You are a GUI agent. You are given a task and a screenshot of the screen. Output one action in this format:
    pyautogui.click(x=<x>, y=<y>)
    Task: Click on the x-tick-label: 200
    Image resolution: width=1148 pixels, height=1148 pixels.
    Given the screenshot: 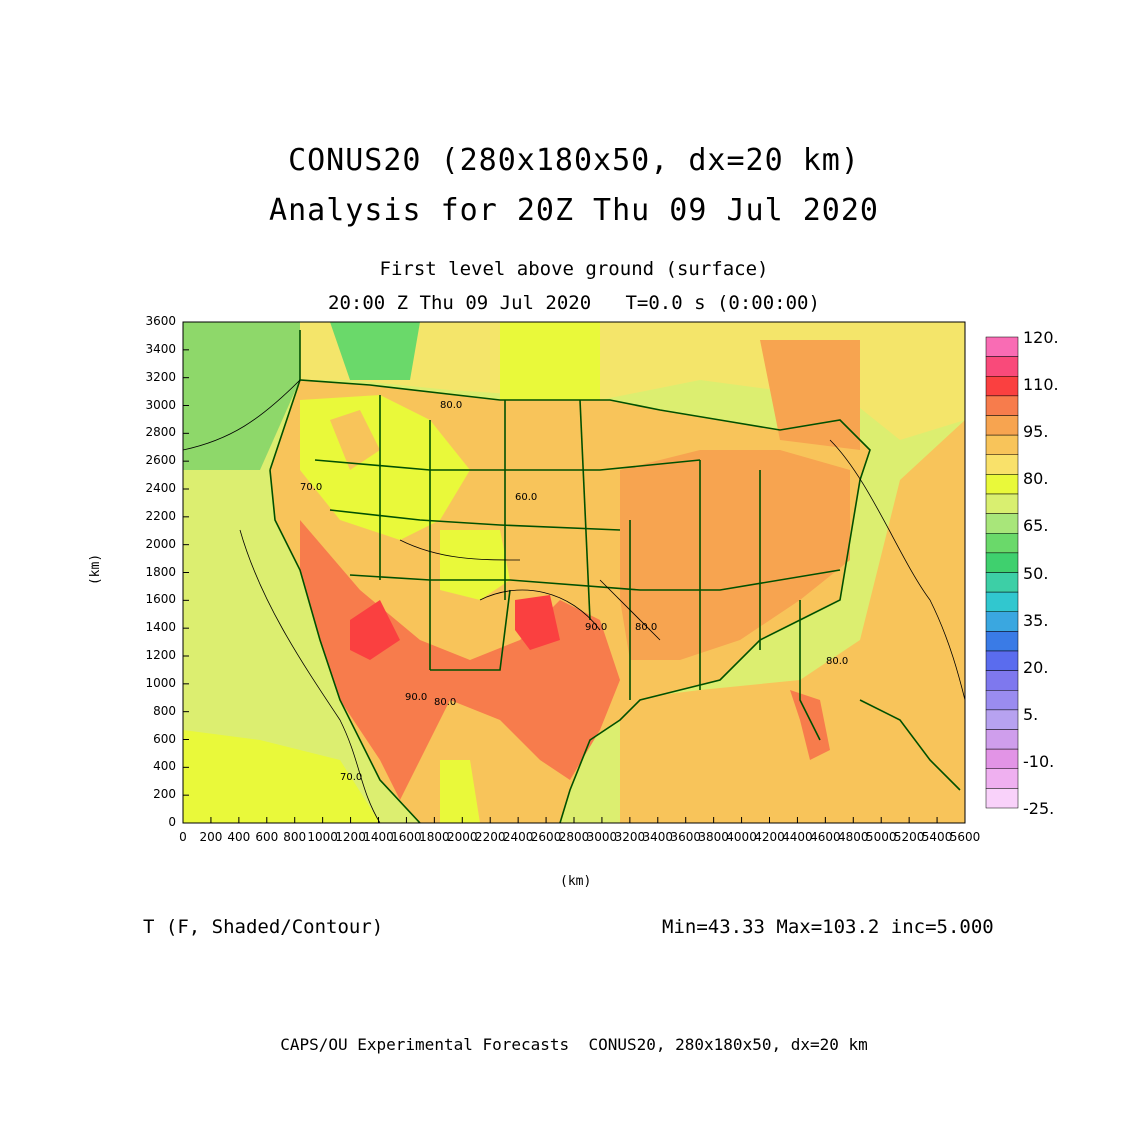 What is the action you would take?
    pyautogui.click(x=211, y=837)
    